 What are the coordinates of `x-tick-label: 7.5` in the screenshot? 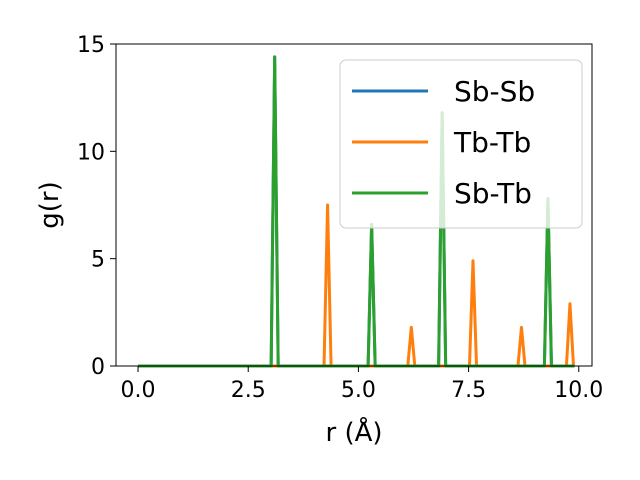 It's located at (468, 390).